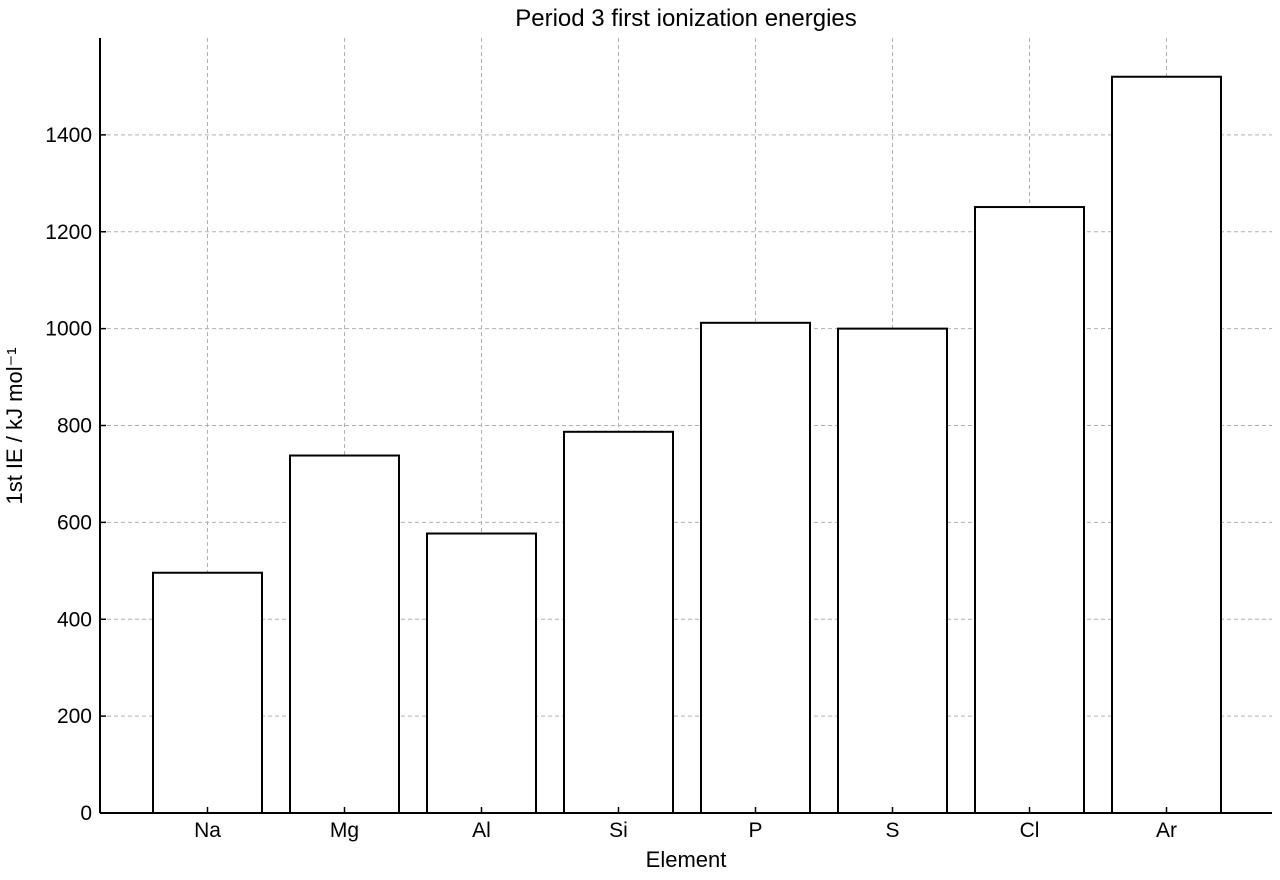 The width and height of the screenshot is (1280, 880). Describe the element at coordinates (1166, 444) in the screenshot. I see `bar-ar` at that location.